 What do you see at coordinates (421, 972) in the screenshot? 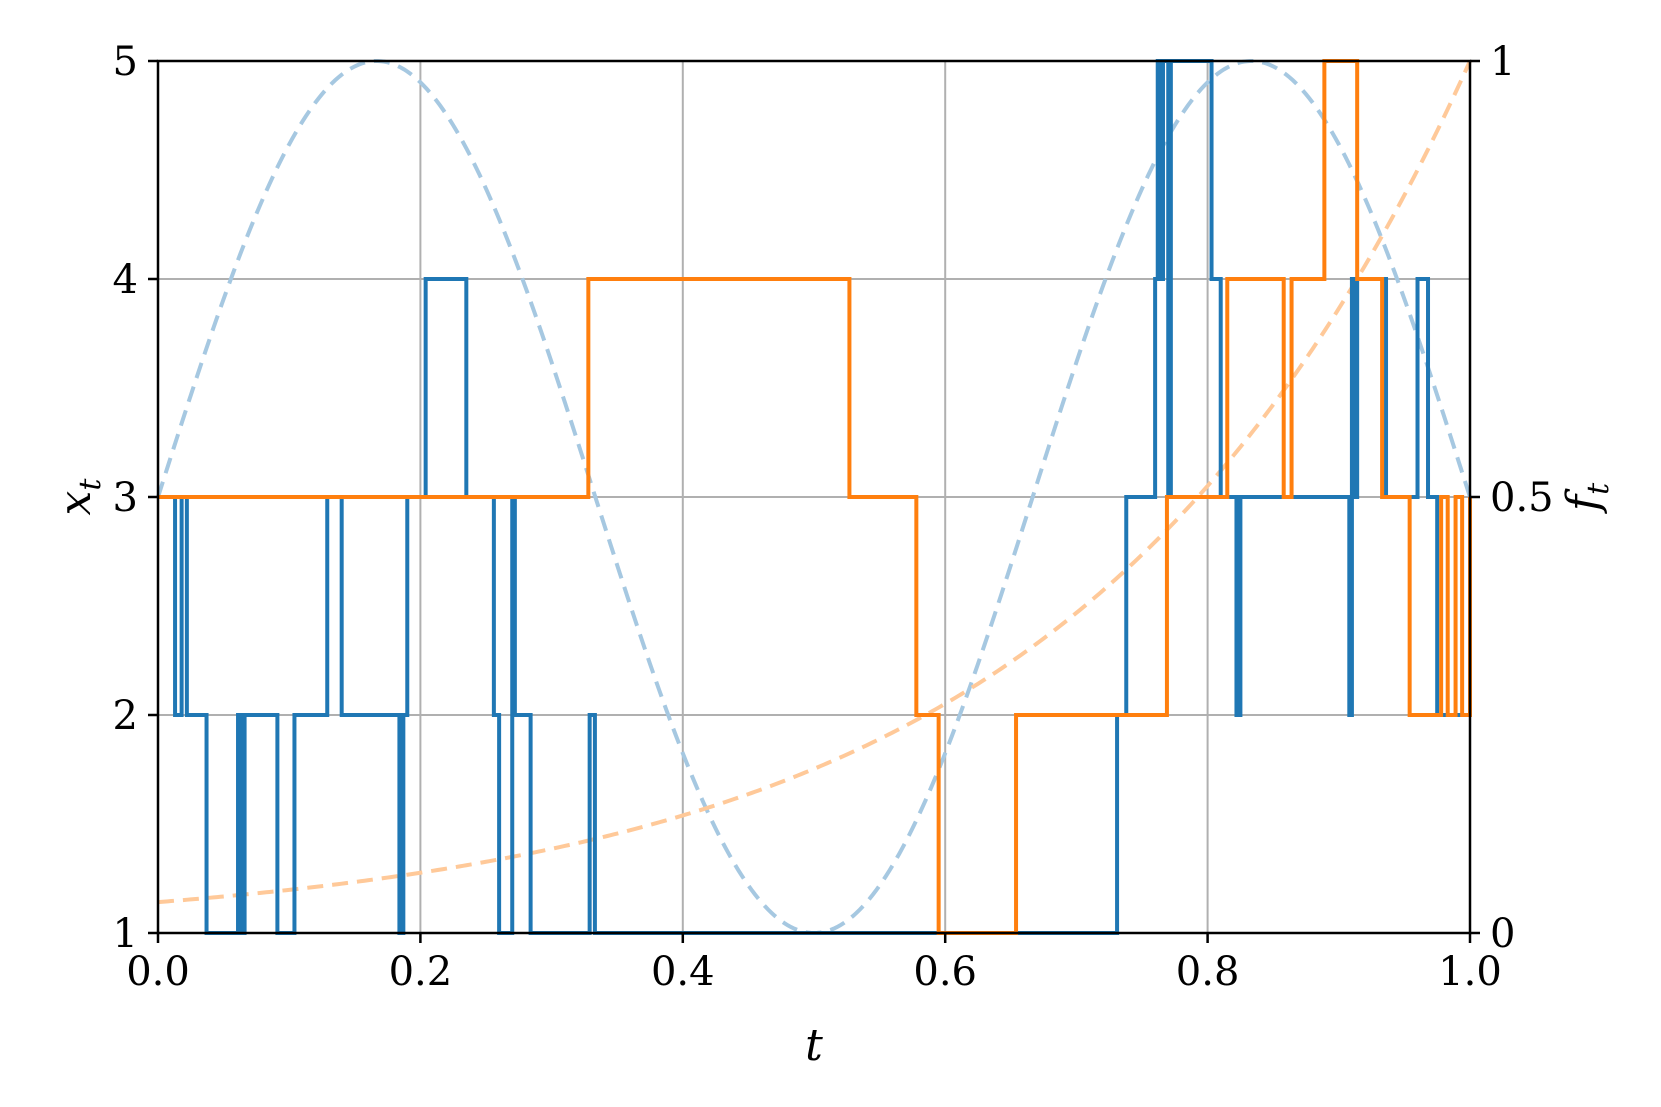
I see `x-tick-label-1: 0.2` at bounding box center [421, 972].